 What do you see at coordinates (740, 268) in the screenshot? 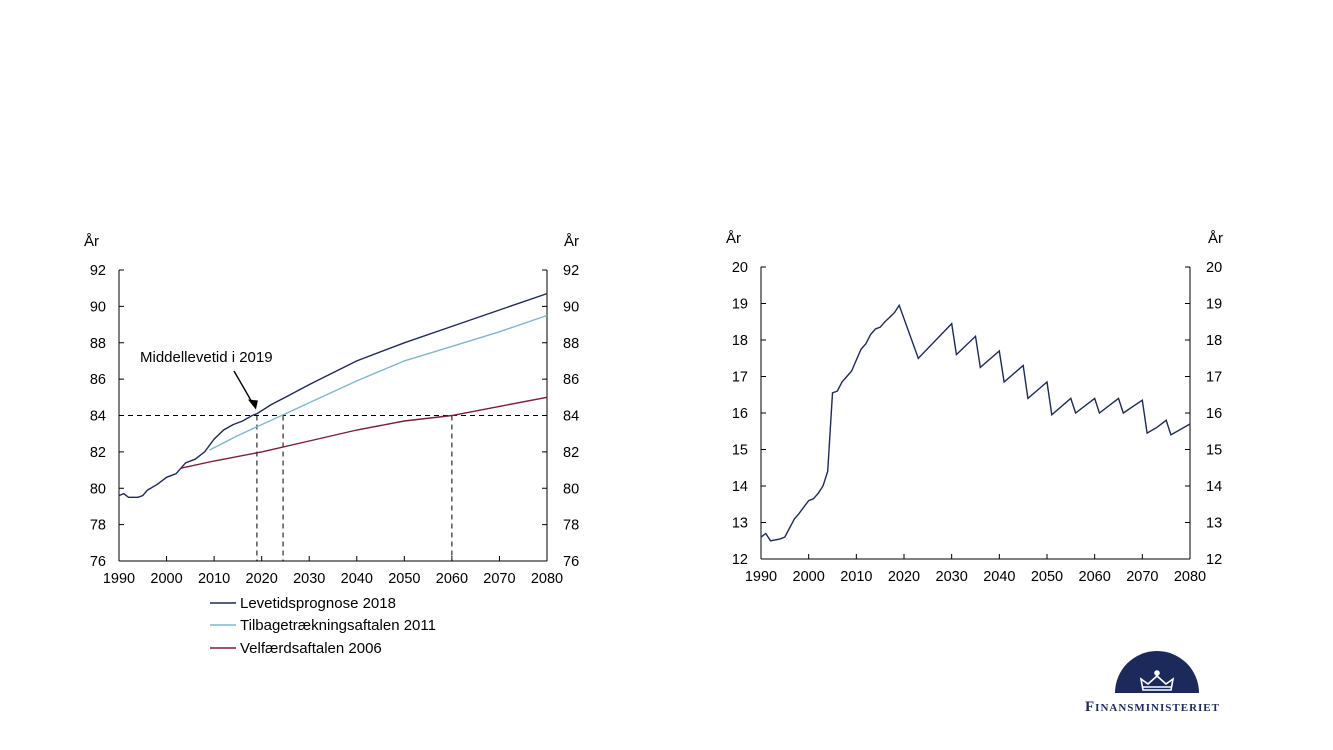
I see `y-tick-label-left: 20` at bounding box center [740, 268].